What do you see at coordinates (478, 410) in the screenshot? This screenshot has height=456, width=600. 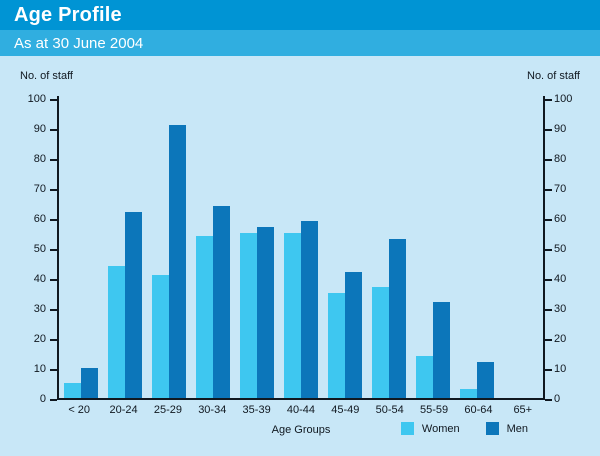 I see `x-category-label-60-64: 60-64` at bounding box center [478, 410].